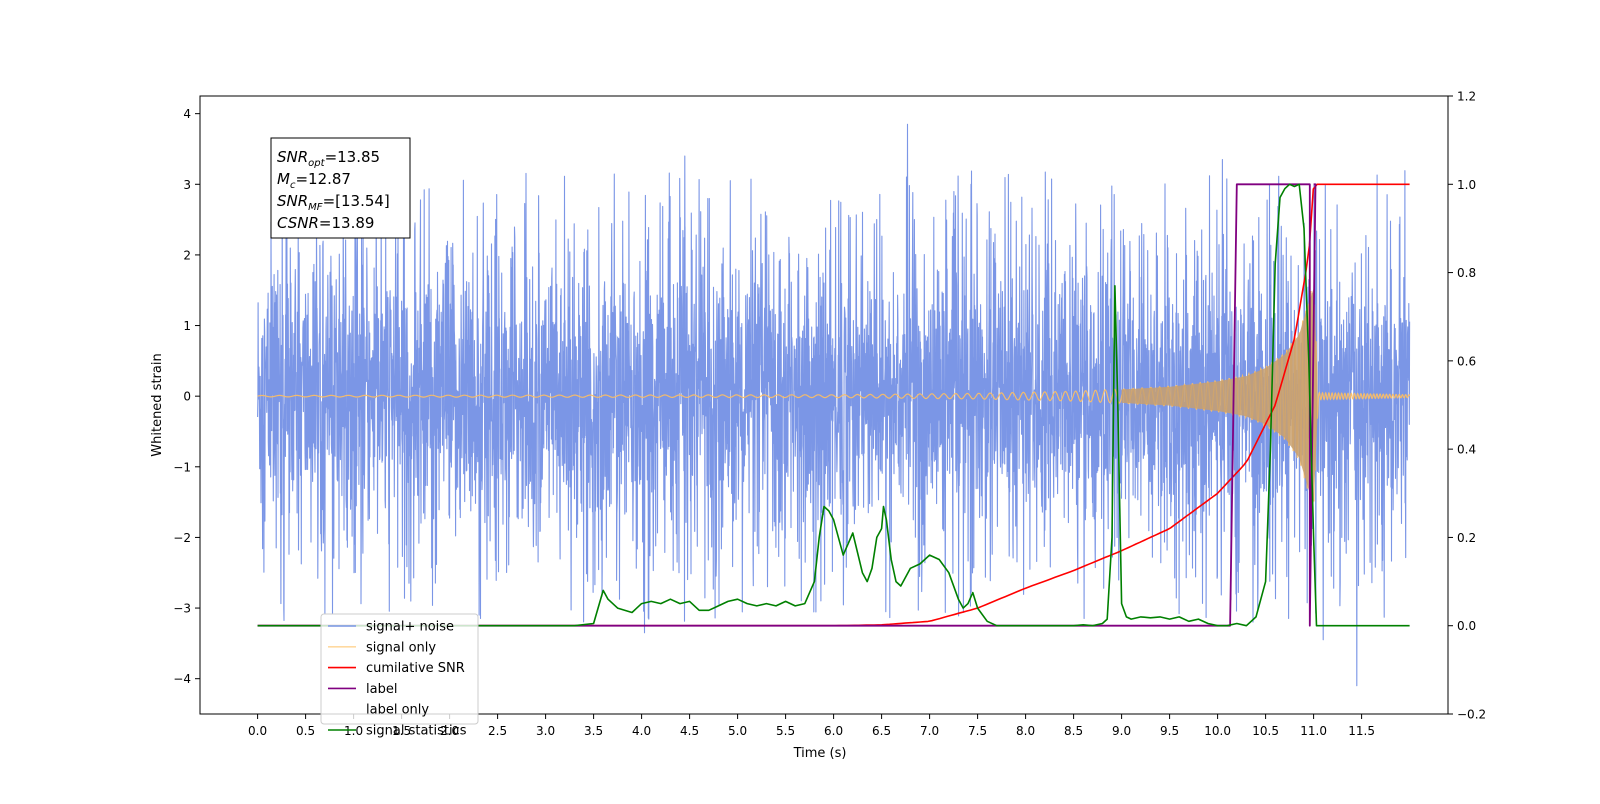 The width and height of the screenshot is (1600, 804). Describe the element at coordinates (353, 731) in the screenshot. I see `x-tick-label: 1.0` at that location.